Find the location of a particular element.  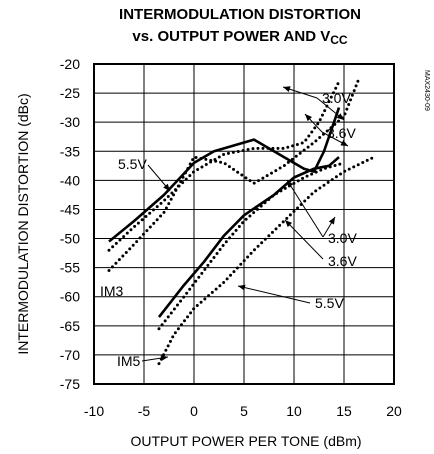

y-tick-label: -25 is located at coordinates (70, 93).